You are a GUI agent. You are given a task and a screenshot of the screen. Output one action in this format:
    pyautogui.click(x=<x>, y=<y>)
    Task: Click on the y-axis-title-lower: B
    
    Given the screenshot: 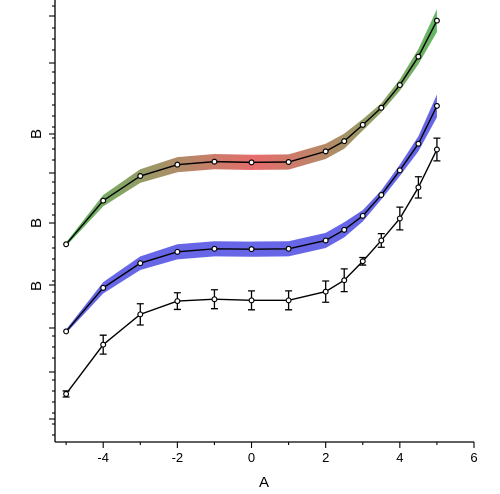 What is the action you would take?
    pyautogui.click(x=36, y=286)
    